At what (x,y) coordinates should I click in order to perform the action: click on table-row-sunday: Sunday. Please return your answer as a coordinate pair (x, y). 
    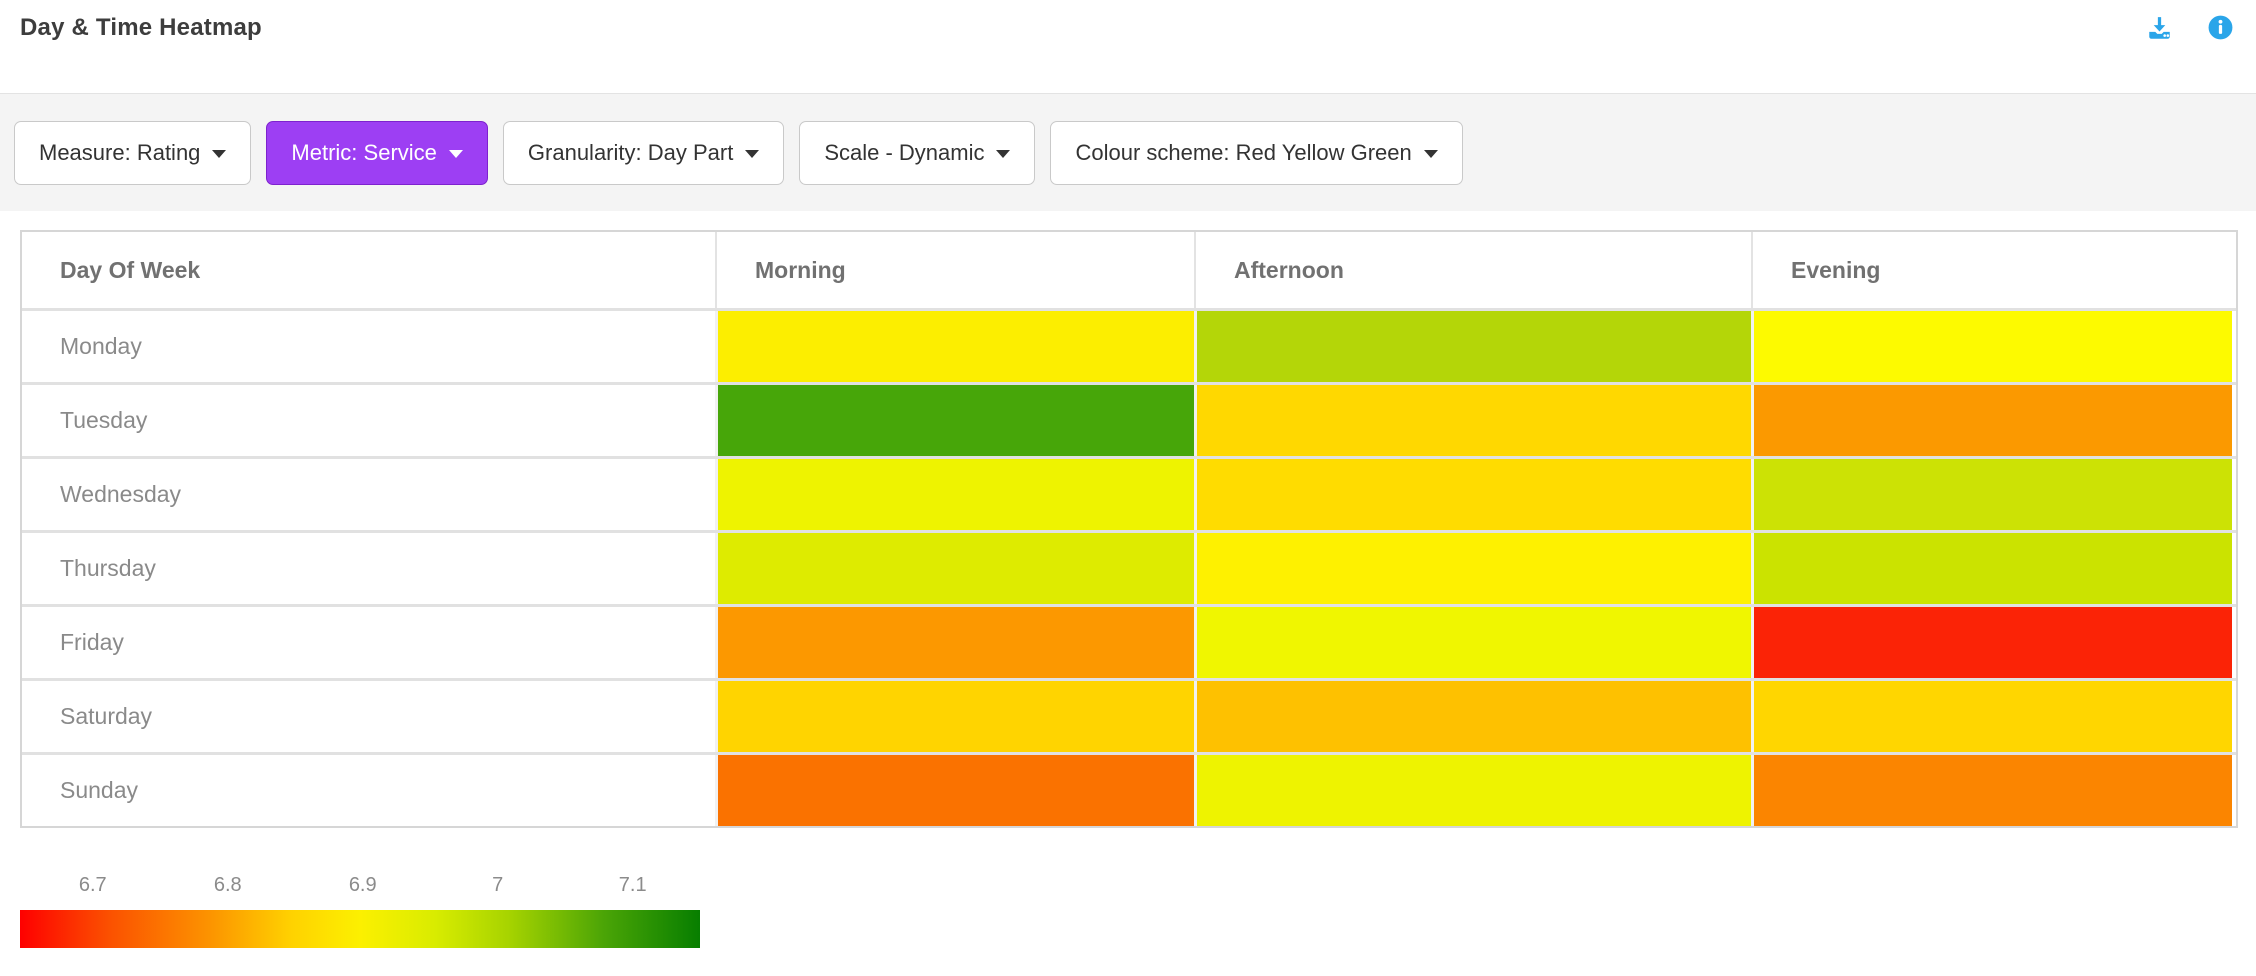
    Looking at the image, I should click on (1129, 789).